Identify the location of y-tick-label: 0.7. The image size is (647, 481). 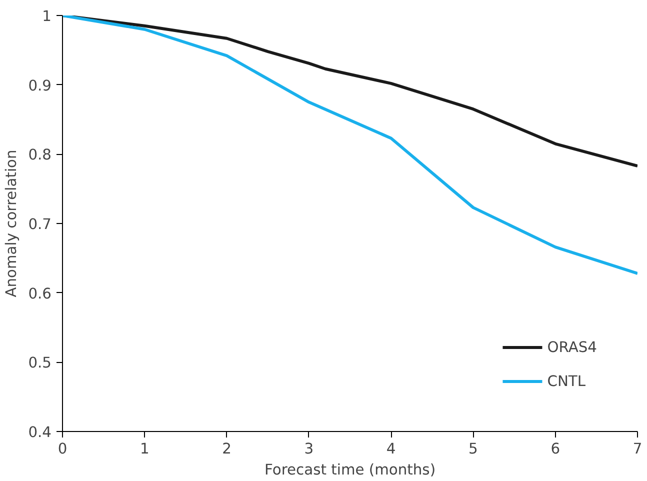
(40, 224).